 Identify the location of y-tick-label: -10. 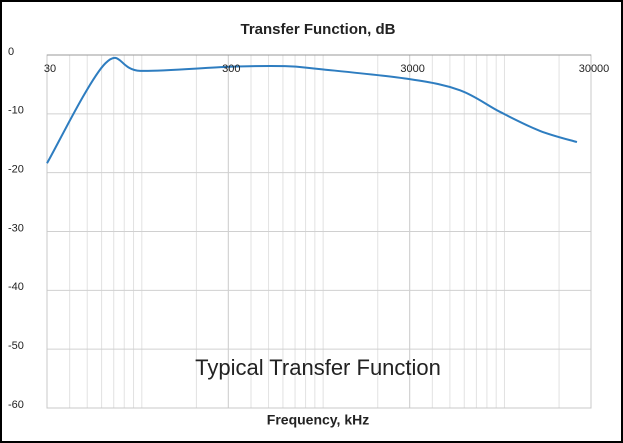
(16, 111).